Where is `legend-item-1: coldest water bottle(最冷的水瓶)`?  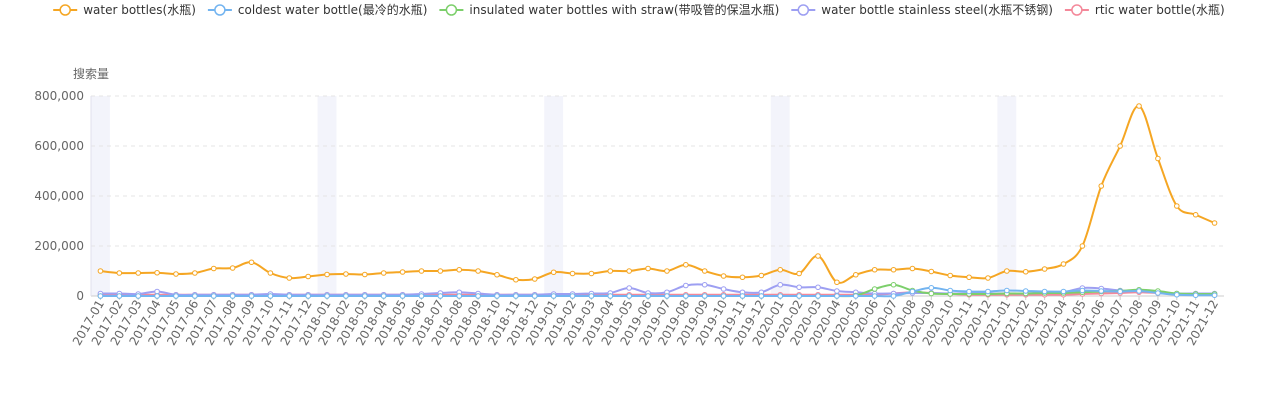
legend-item-1: coldest water bottle(最冷的水瓶) is located at coordinates (317, 9).